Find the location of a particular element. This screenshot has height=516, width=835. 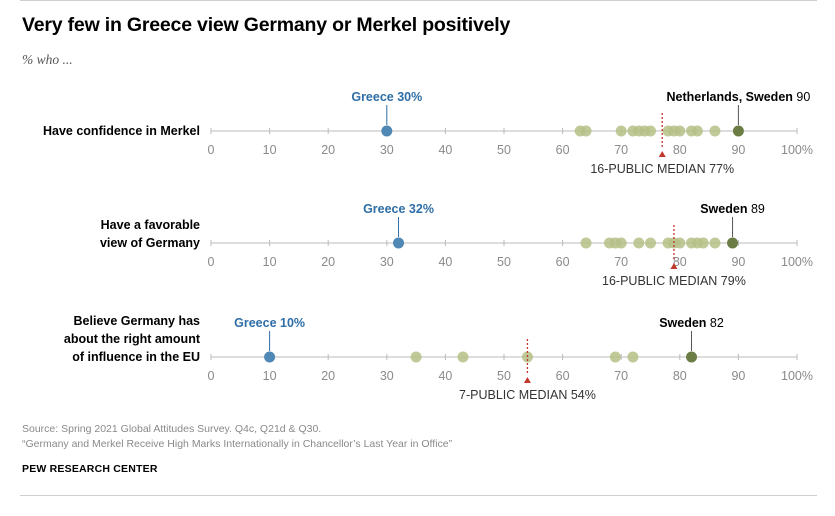

top-country-label: Sweden 82 is located at coordinates (691, 323).